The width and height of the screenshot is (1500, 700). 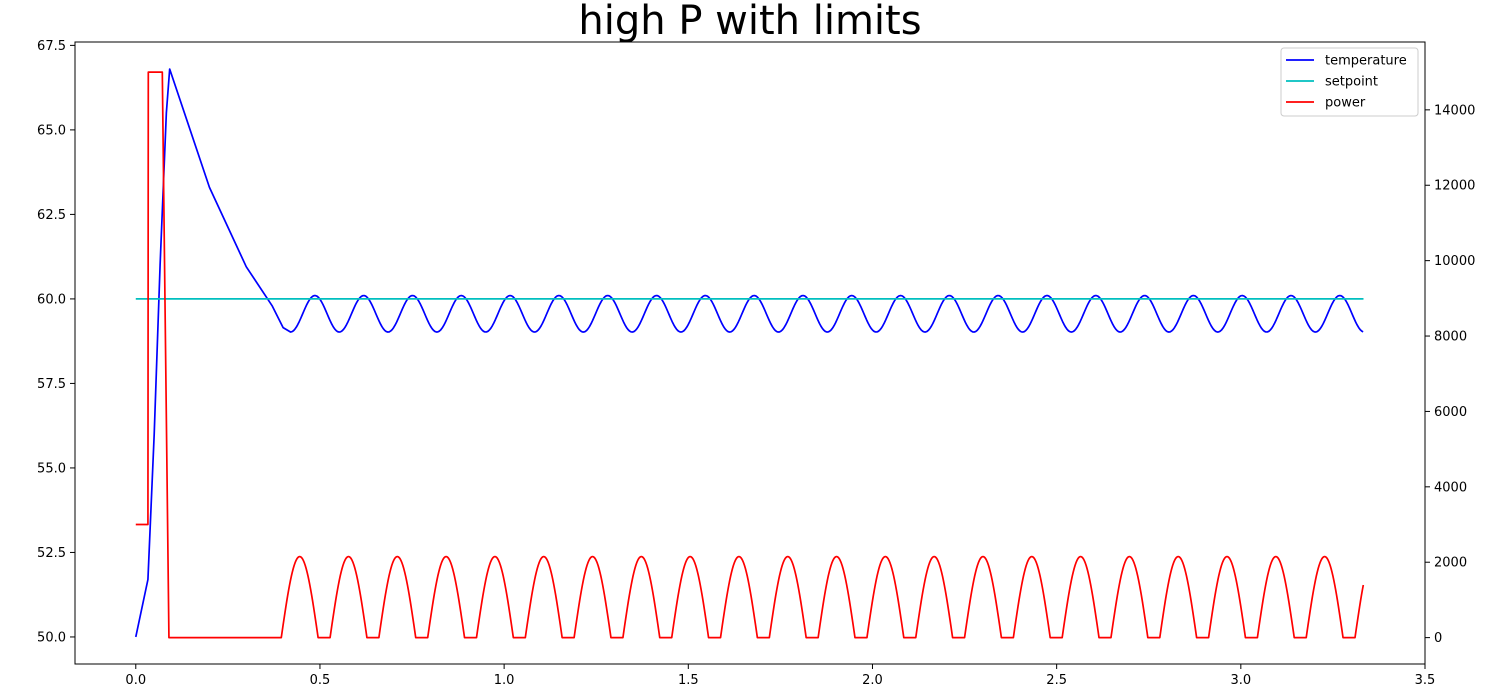 I want to click on legend-box, so click(x=1349, y=82).